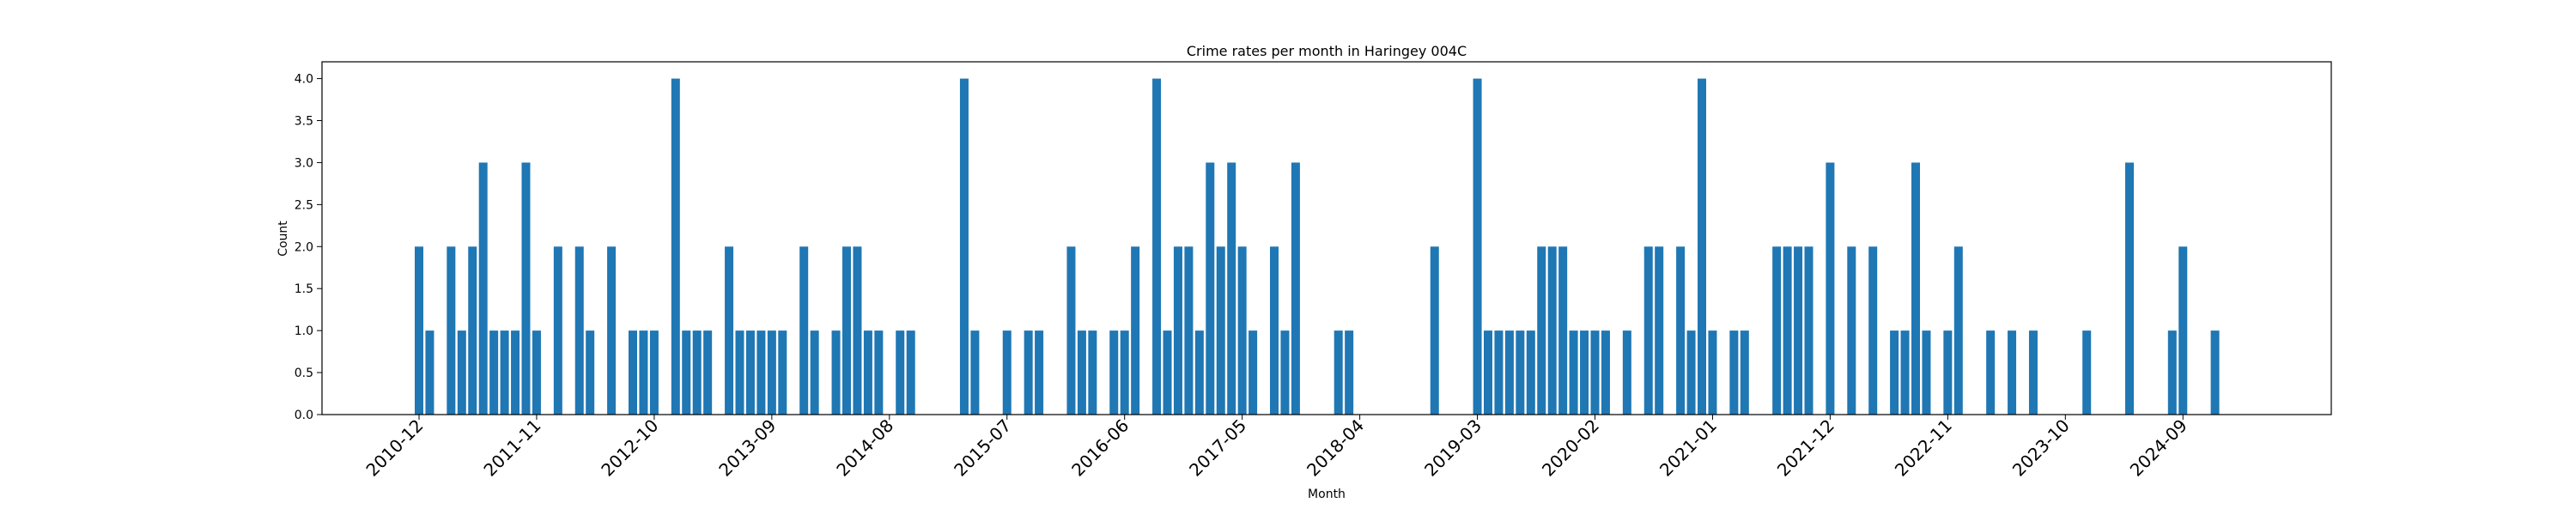 The width and height of the screenshot is (2576, 515). What do you see at coordinates (304, 415) in the screenshot?
I see `y-tick-label: 0.0` at bounding box center [304, 415].